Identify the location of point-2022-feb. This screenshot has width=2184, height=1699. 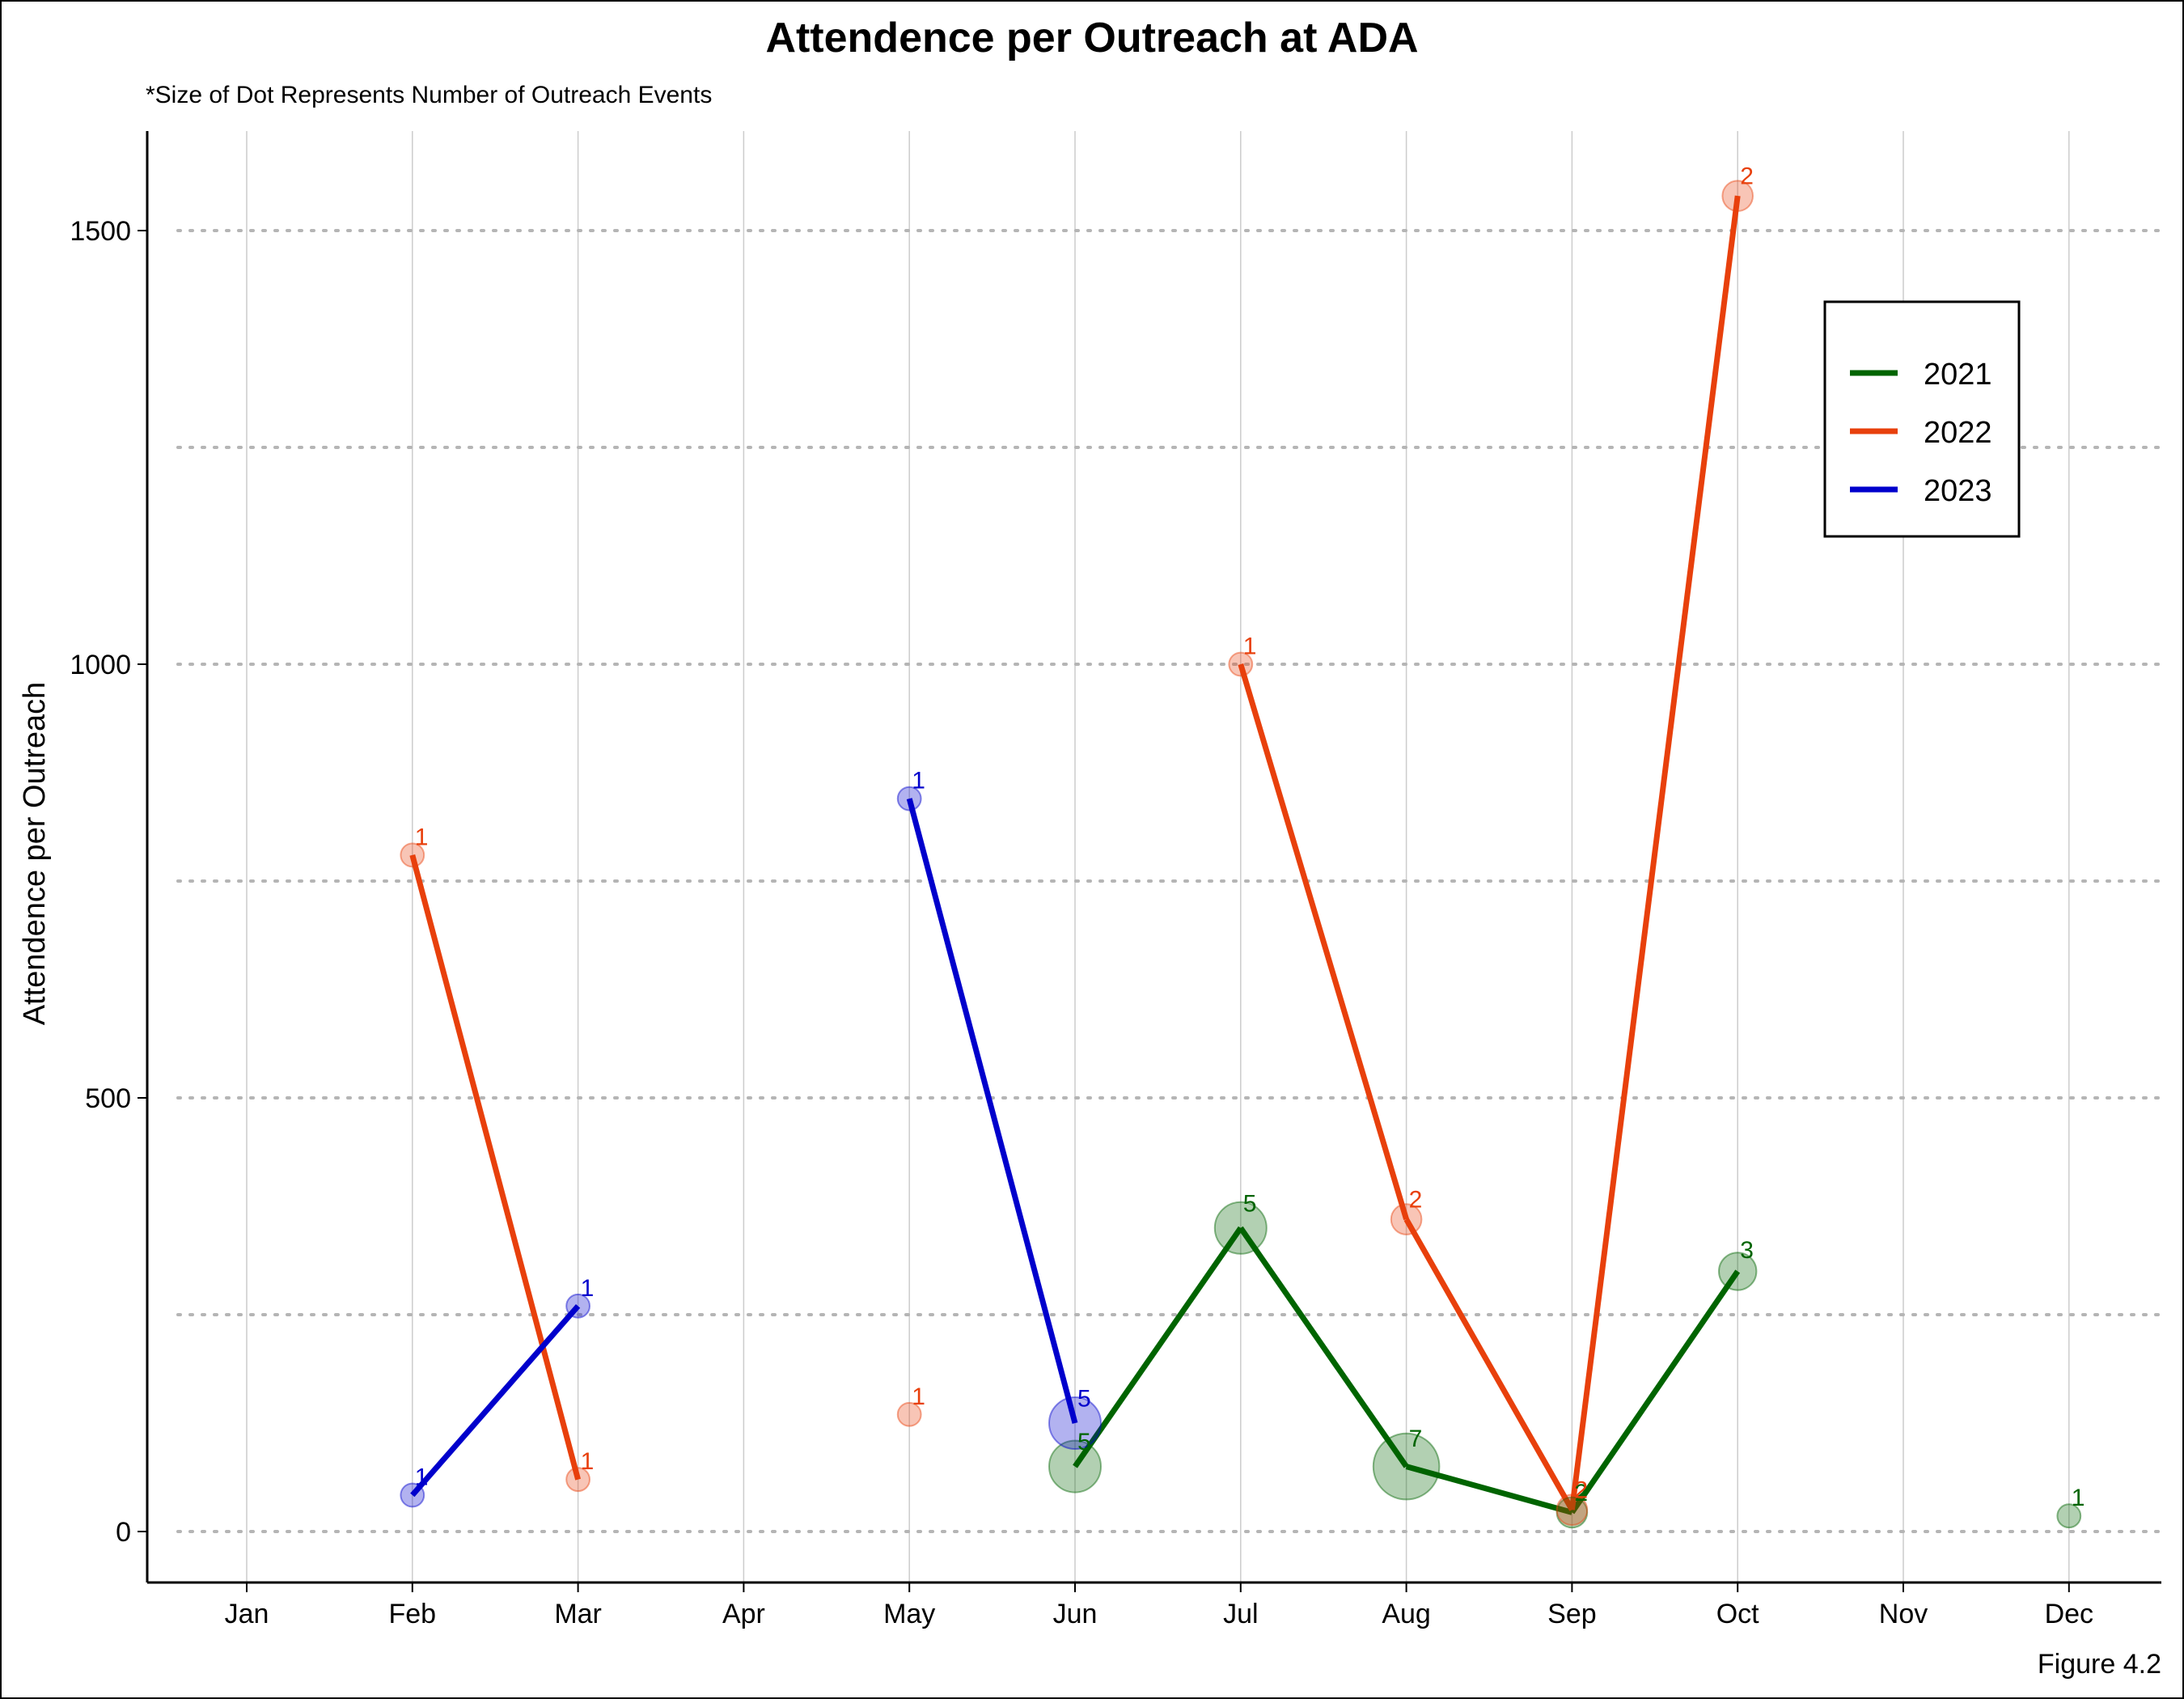
(412, 855).